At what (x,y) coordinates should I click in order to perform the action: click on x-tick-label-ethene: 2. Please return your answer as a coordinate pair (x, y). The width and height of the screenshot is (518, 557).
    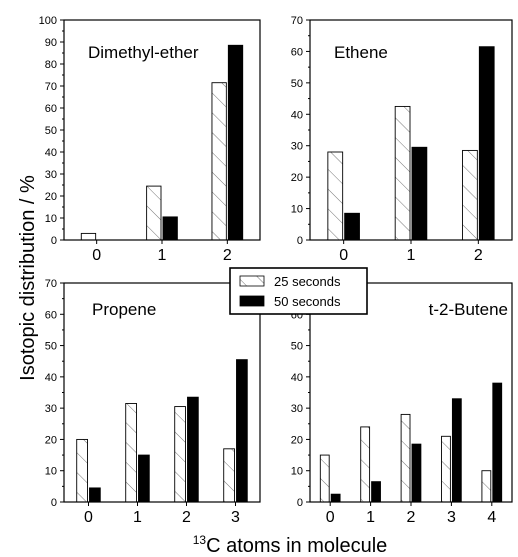
    Looking at the image, I should click on (478, 255).